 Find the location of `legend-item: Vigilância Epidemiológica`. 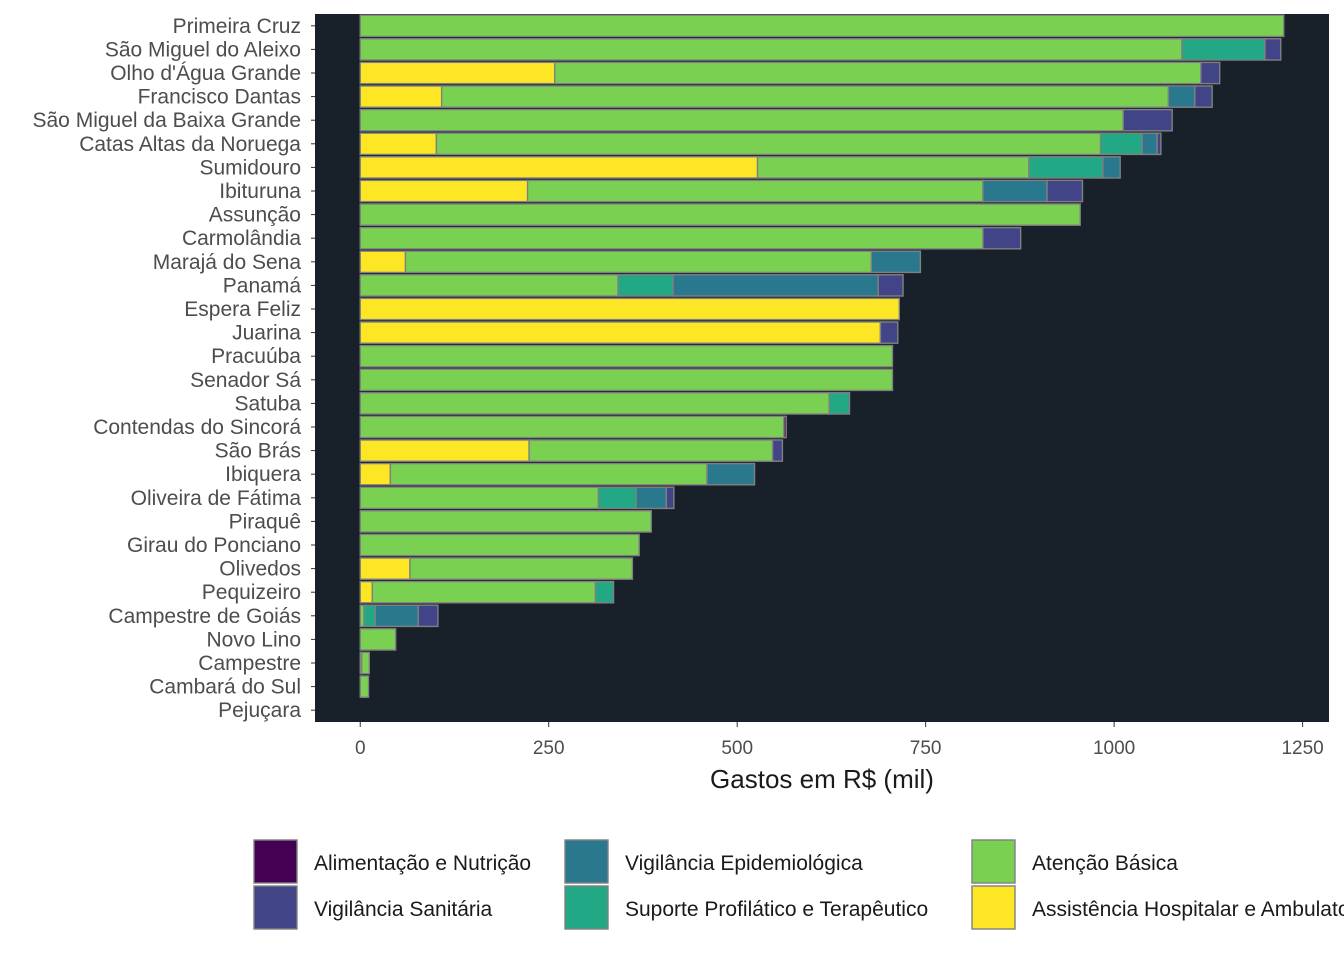

legend-item: Vigilância Epidemiológica is located at coordinates (713, 861).